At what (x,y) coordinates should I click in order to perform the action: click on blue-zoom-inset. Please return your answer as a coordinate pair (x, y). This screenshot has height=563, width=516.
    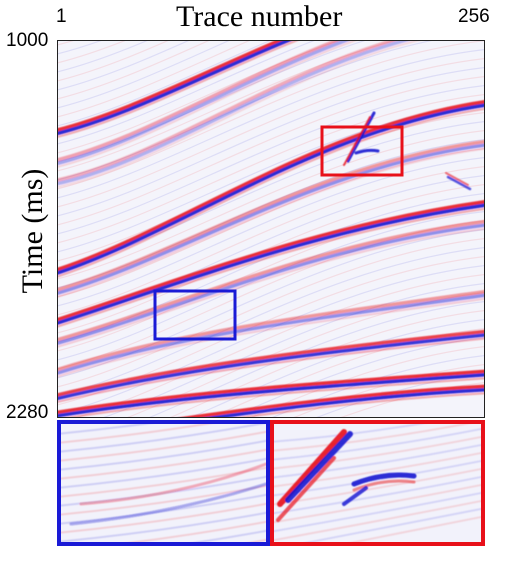
    Looking at the image, I should click on (163, 483).